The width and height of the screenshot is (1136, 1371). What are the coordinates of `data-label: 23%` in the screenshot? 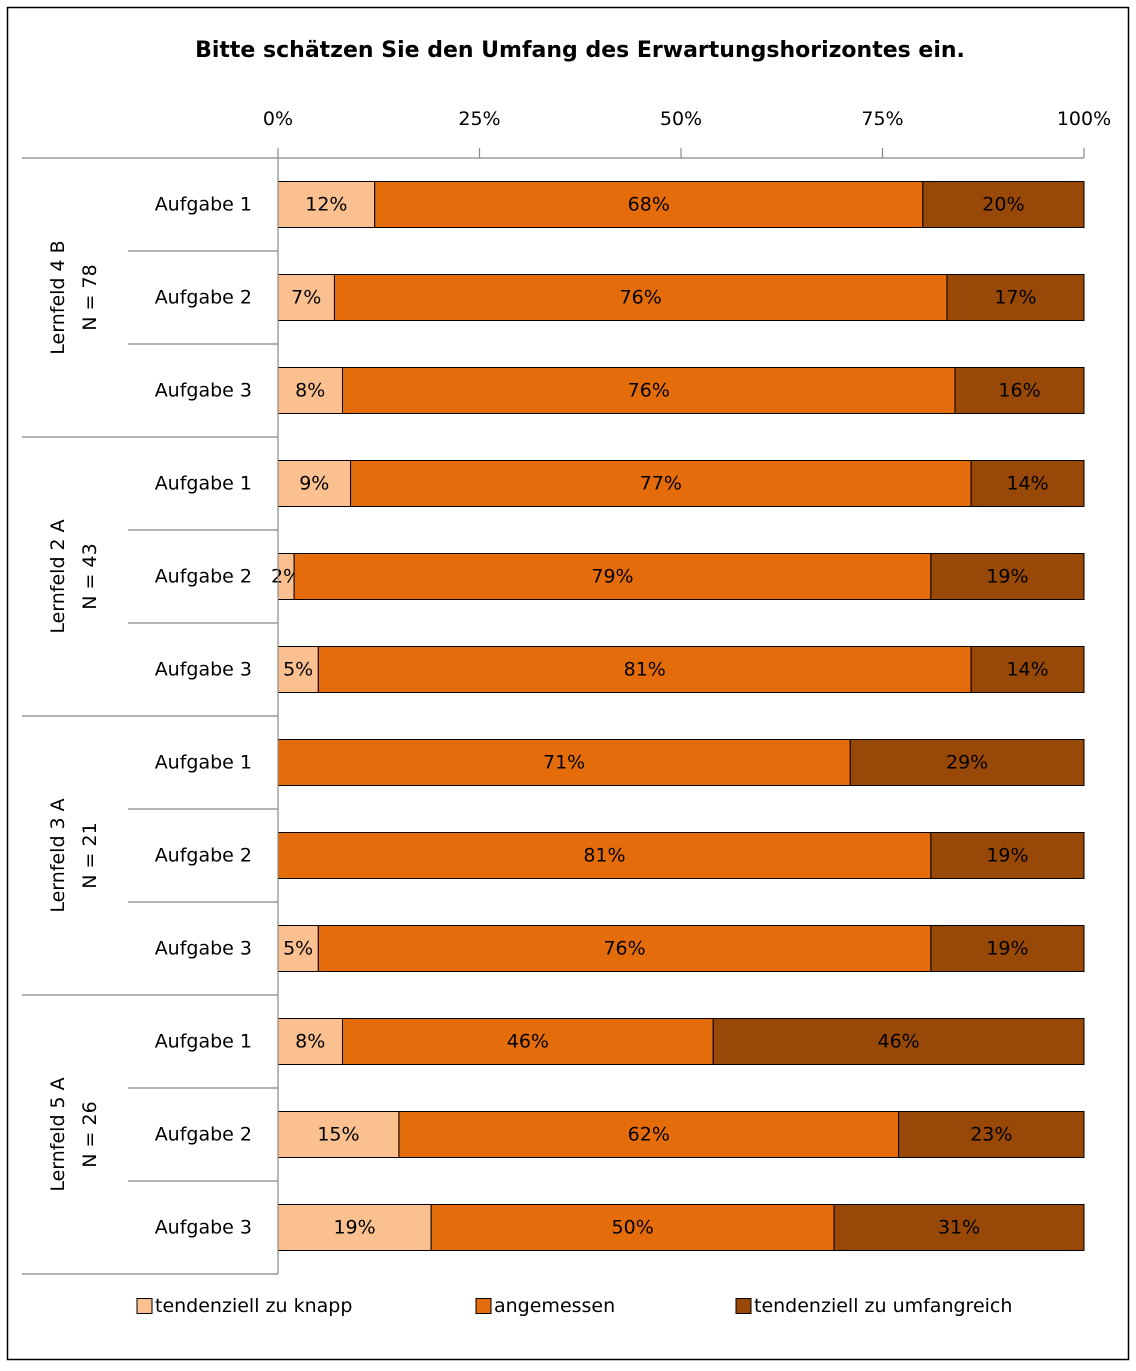 It's located at (991, 1135).